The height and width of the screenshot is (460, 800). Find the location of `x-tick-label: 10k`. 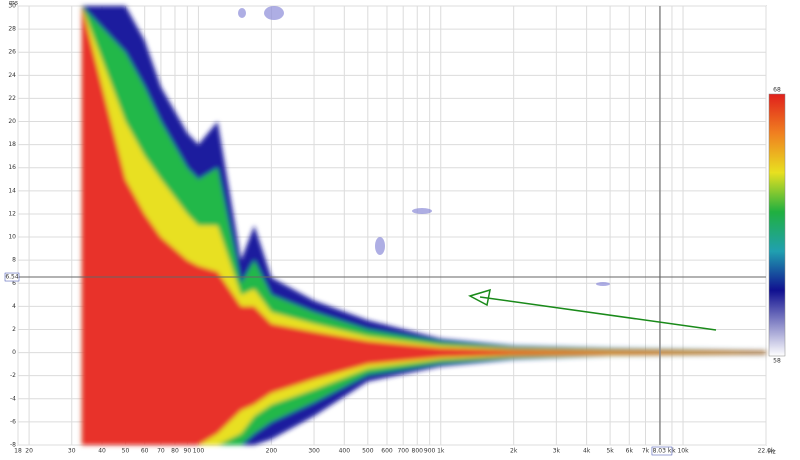

x-tick-label: 10k is located at coordinates (683, 451).